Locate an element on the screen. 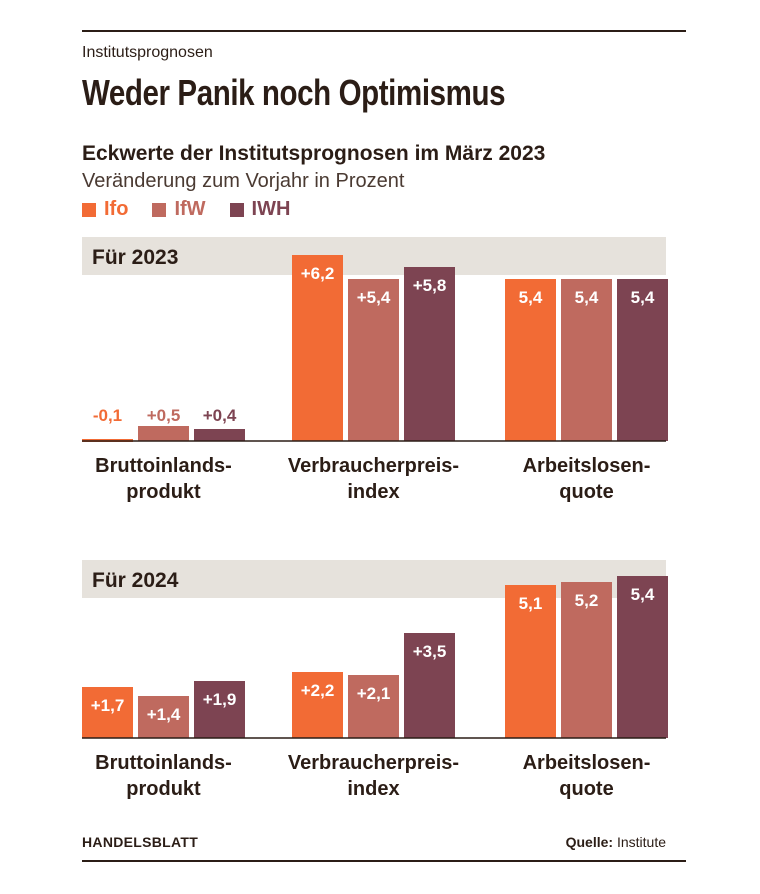 Image resolution: width=760 pixels, height=894 pixels. data-label-2-2-0: 5,1 is located at coordinates (531, 603).